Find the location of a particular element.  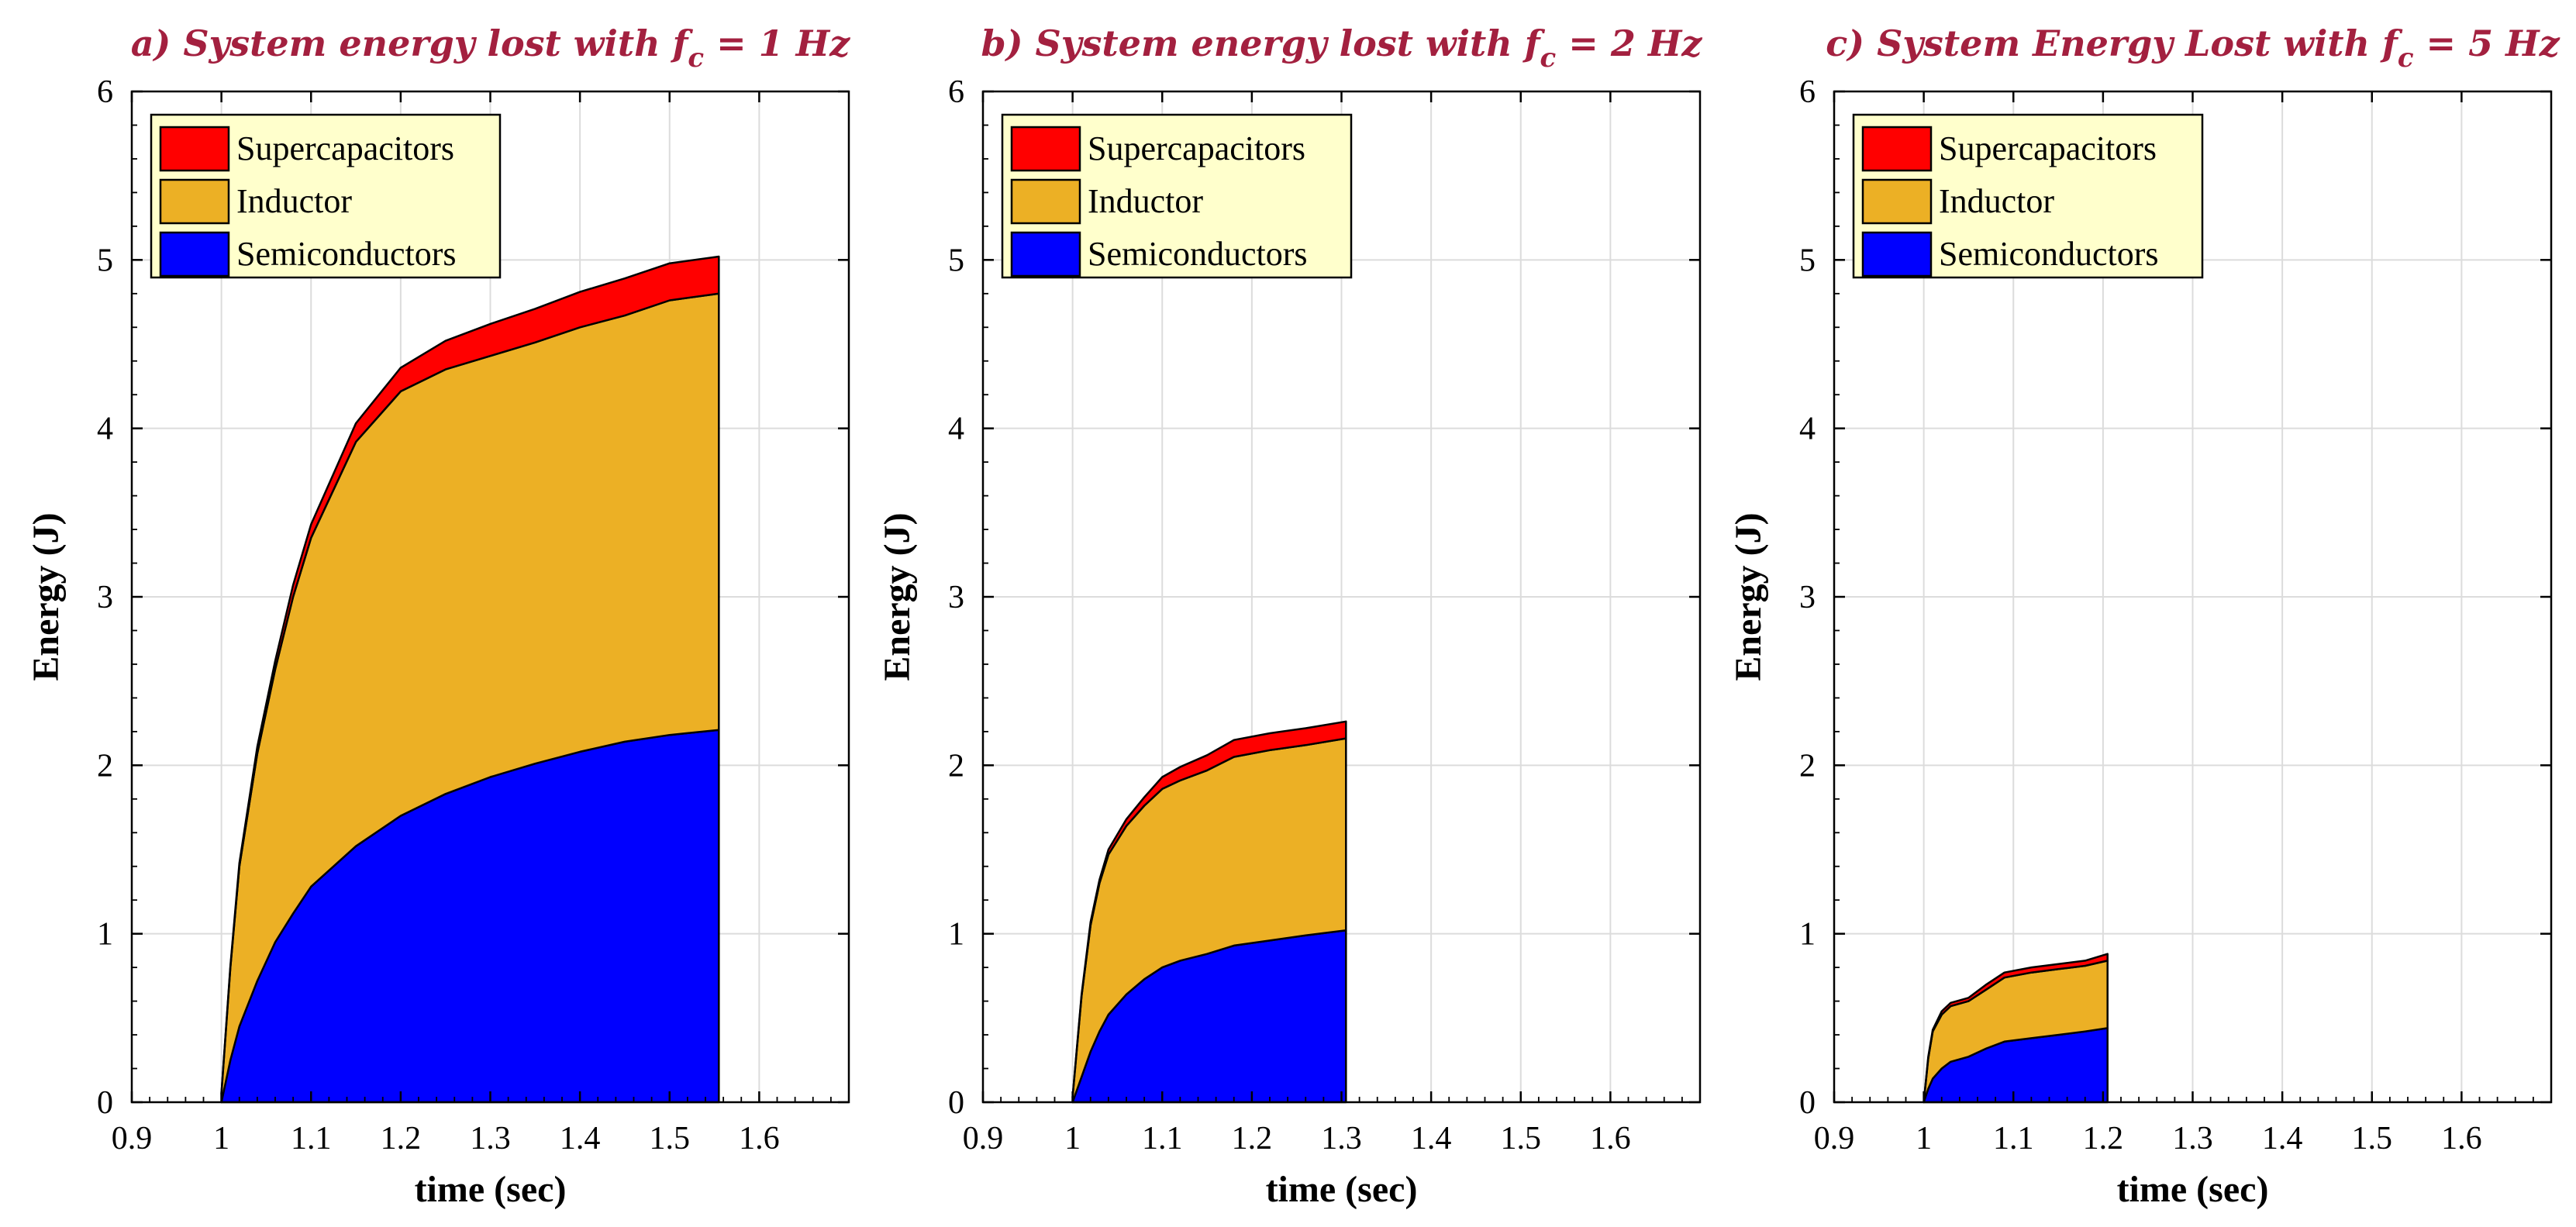

chart-title: c) System Energy Lost with fc = 5 Hz is located at coordinates (2193, 48).